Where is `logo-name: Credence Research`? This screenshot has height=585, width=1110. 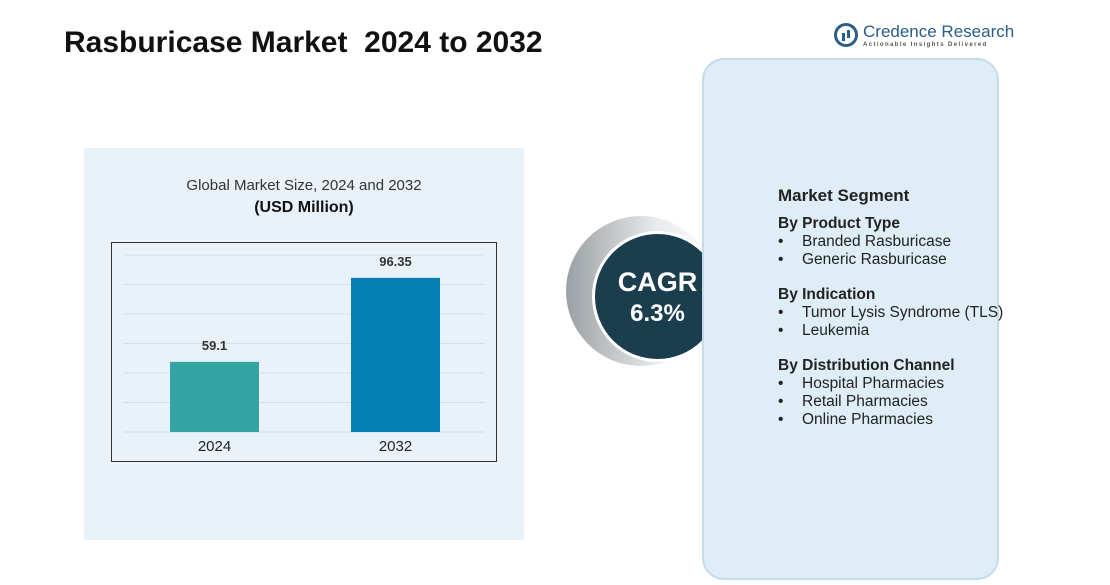 logo-name: Credence Research is located at coordinates (939, 31).